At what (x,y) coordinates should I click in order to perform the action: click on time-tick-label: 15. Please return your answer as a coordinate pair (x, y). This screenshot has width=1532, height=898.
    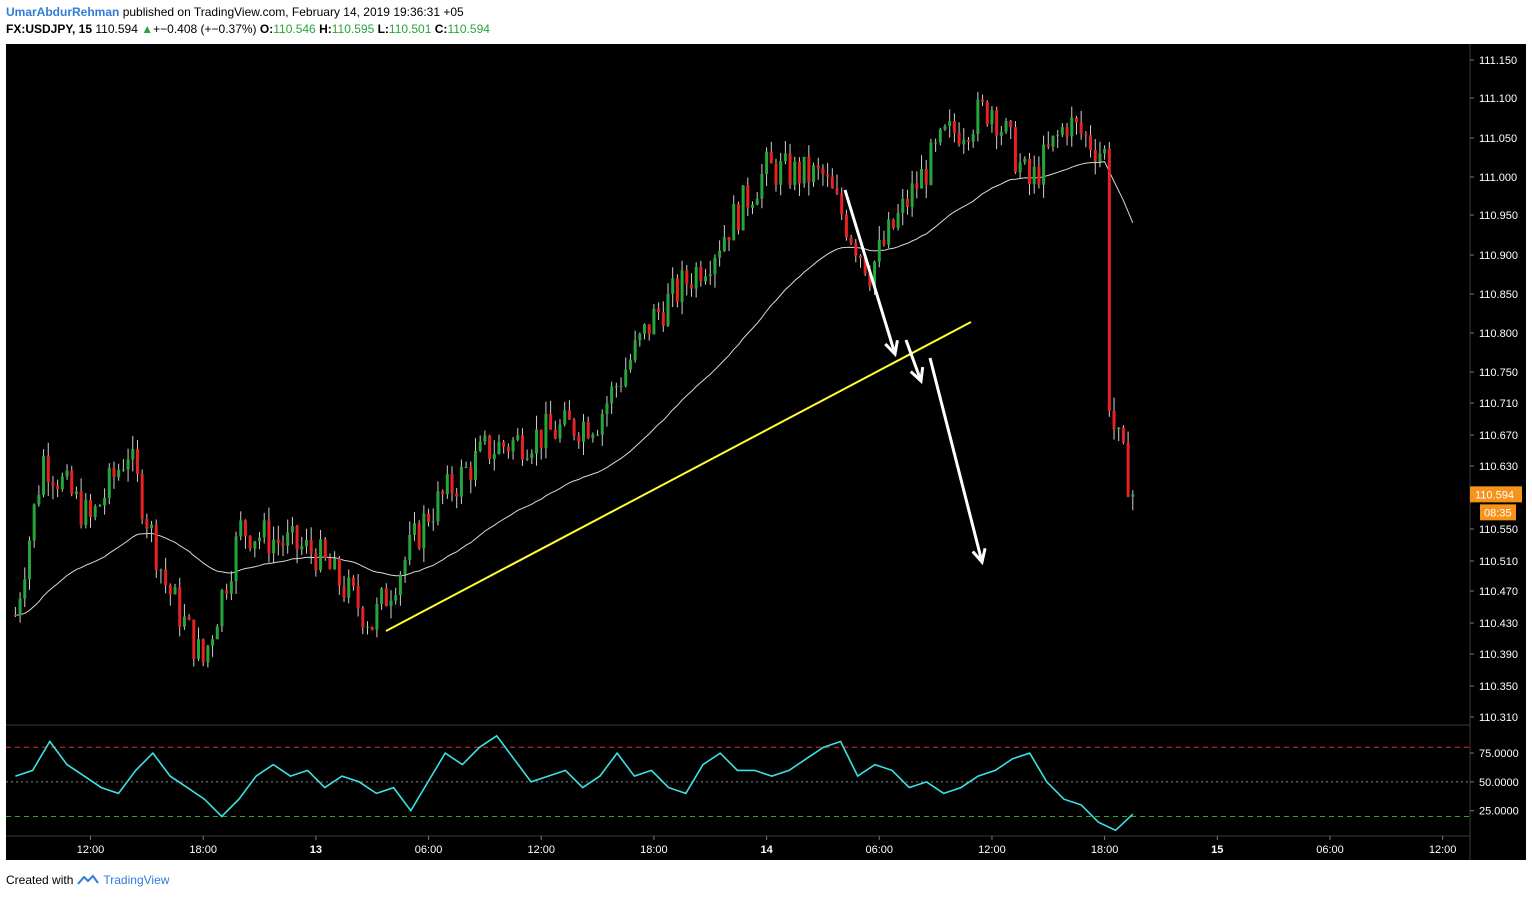
    Looking at the image, I should click on (1217, 850).